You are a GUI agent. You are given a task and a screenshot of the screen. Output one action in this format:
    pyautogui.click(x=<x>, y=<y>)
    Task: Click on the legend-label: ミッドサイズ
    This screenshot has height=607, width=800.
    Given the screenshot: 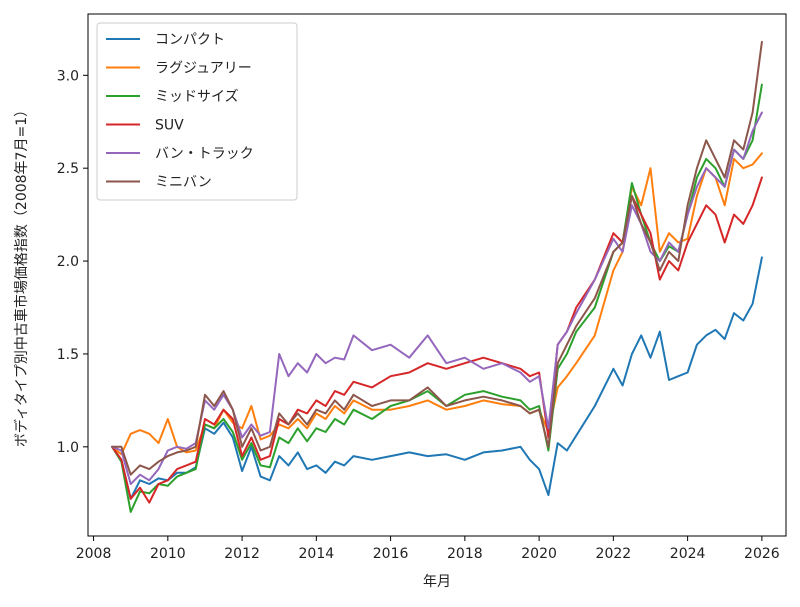 What is the action you would take?
    pyautogui.click(x=197, y=97)
    